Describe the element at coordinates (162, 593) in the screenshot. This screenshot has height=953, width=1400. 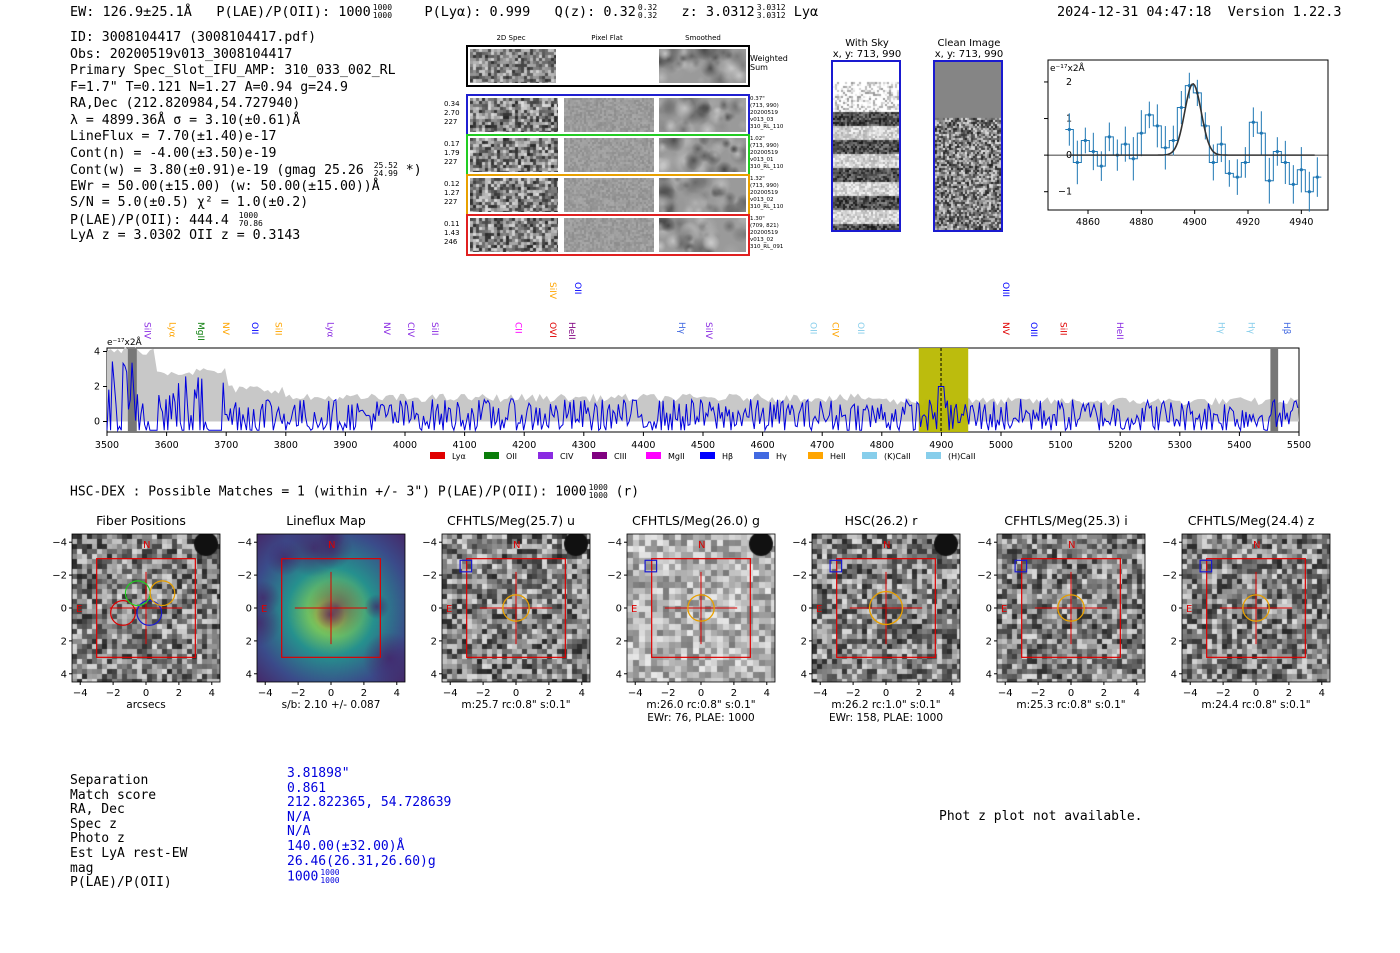
I see `fiber-circle` at that location.